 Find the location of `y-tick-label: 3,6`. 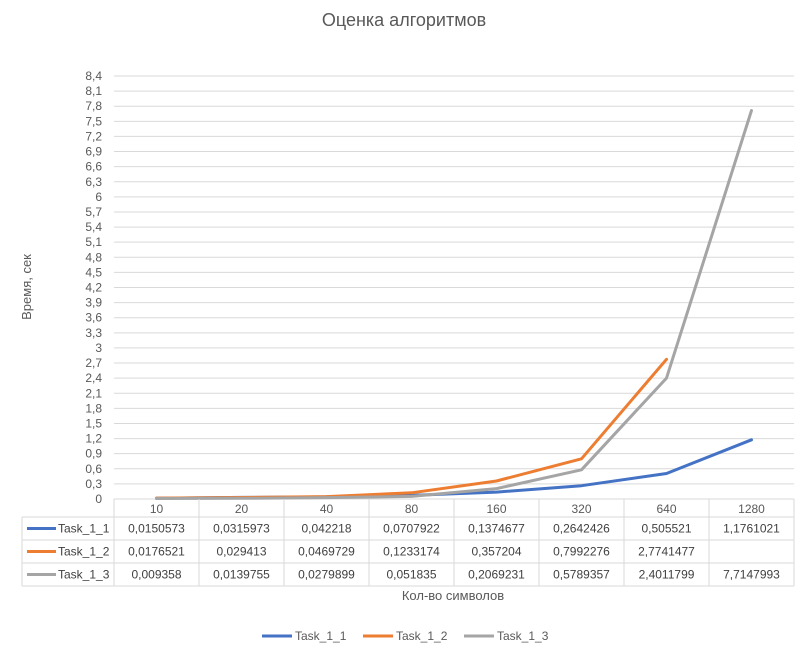

y-tick-label: 3,6 is located at coordinates (93, 318).